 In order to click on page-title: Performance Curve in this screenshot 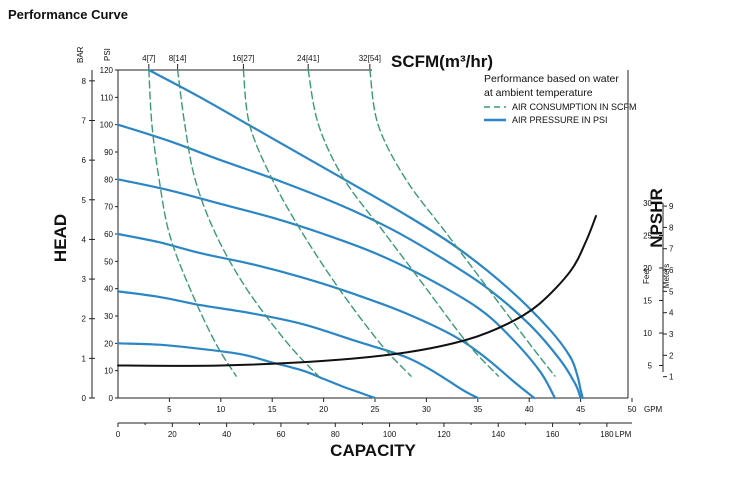, I will do `click(68, 14)`.